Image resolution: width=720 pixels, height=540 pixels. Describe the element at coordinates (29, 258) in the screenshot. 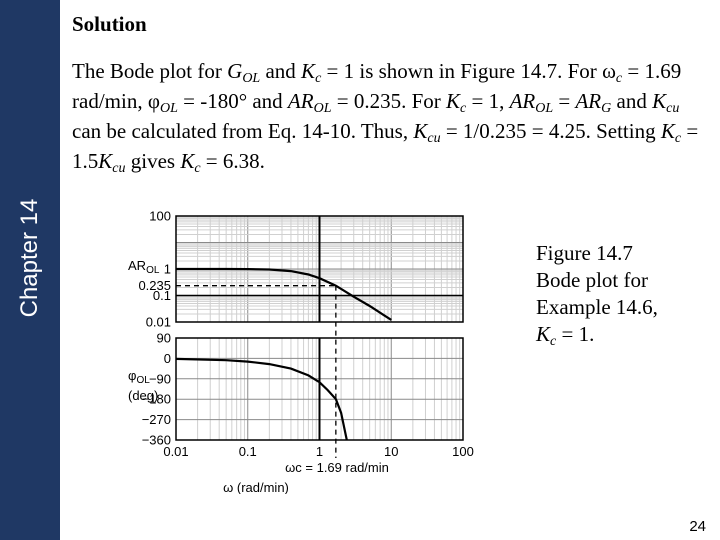

I see `chapter-label: Chapter 14` at that location.